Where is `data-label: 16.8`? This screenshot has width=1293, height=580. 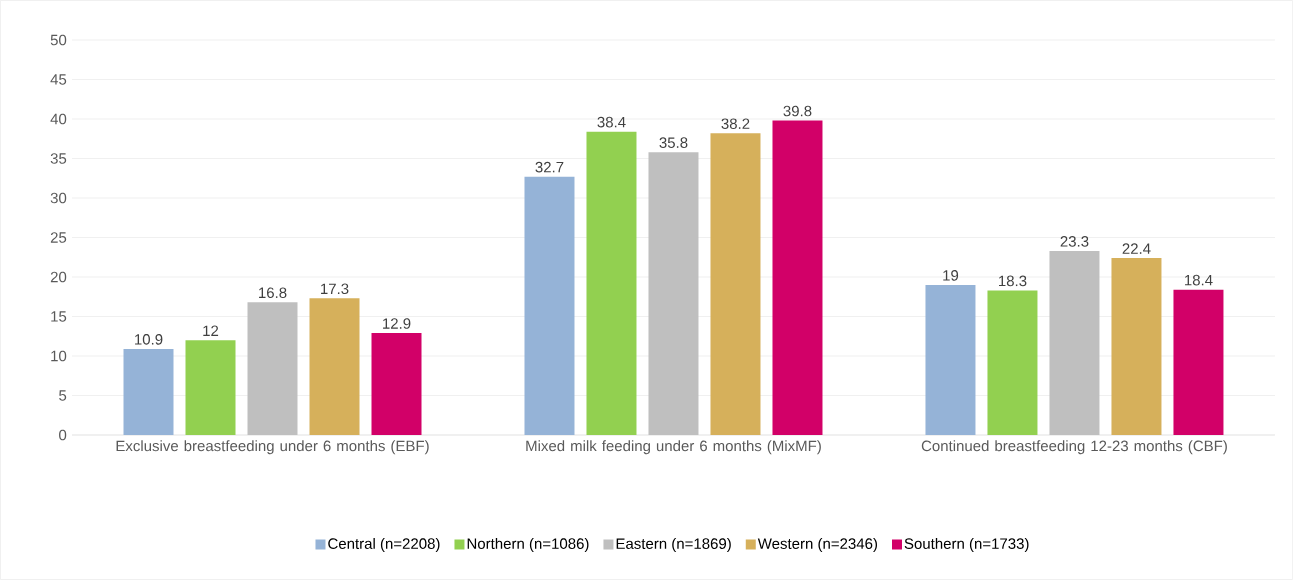
data-label: 16.8 is located at coordinates (273, 293).